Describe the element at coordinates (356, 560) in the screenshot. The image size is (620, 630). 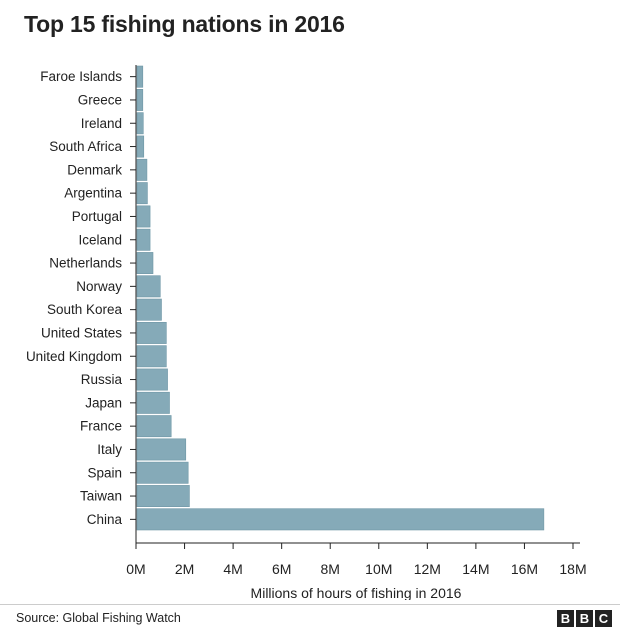
I see `x-ticks-group: 0M 2M 4M 6M 8M 10M 12M 14M 16M 18M` at that location.